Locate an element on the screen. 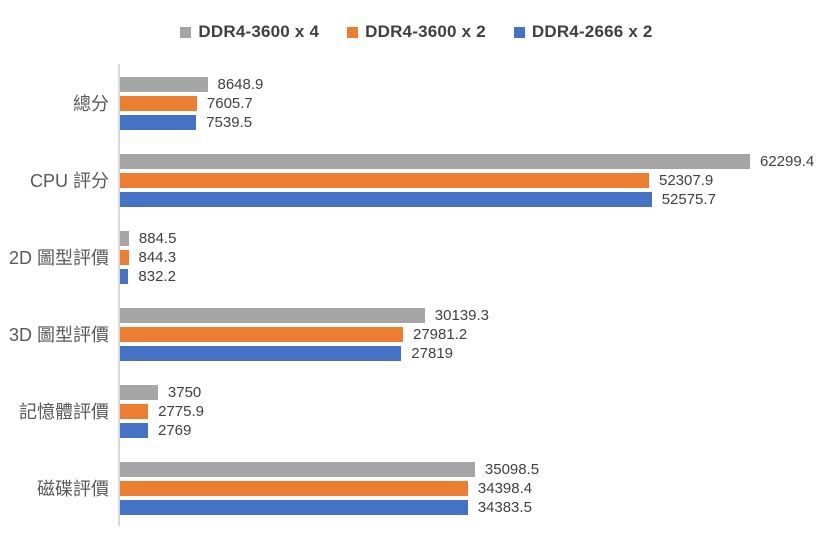 The image size is (833, 536). legend-label: DDR4-3600 x 4 is located at coordinates (259, 31).